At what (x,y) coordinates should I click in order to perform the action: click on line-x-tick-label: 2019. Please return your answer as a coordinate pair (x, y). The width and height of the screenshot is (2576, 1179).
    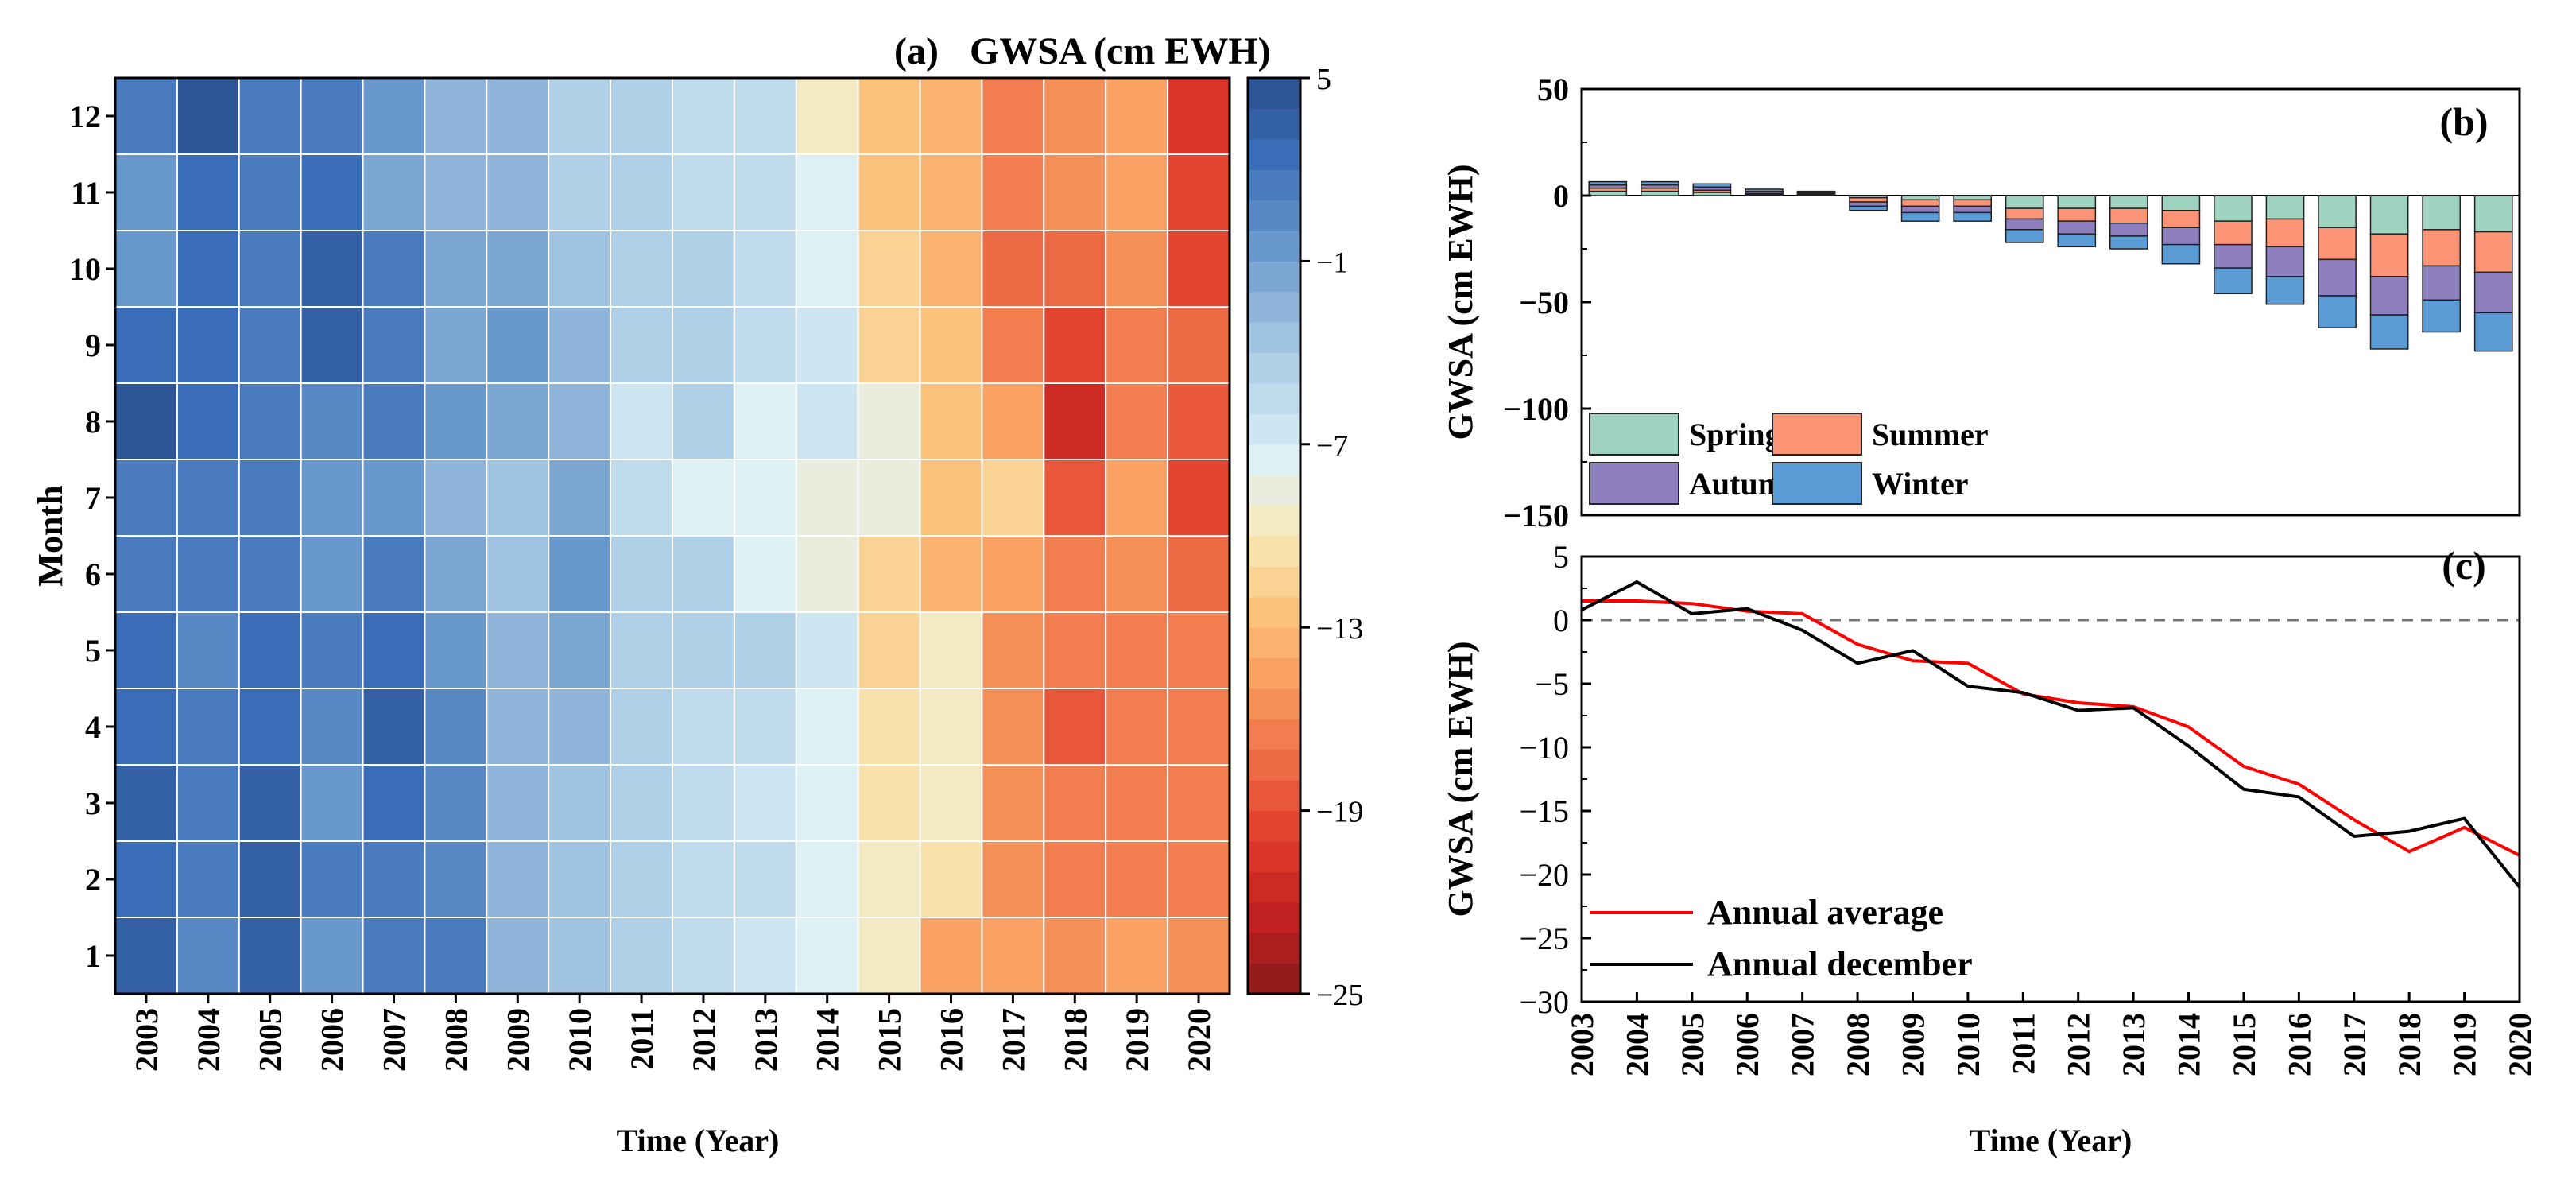
    Looking at the image, I should click on (2465, 1044).